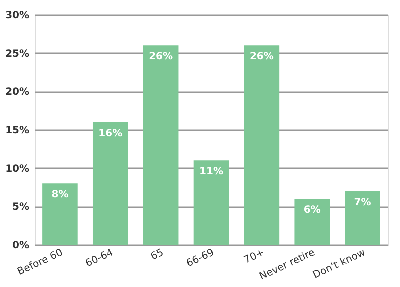 Image resolution: width=400 pixels, height=287 pixels. What do you see at coordinates (21, 208) in the screenshot?
I see `y-tick-label: 5%` at bounding box center [21, 208].